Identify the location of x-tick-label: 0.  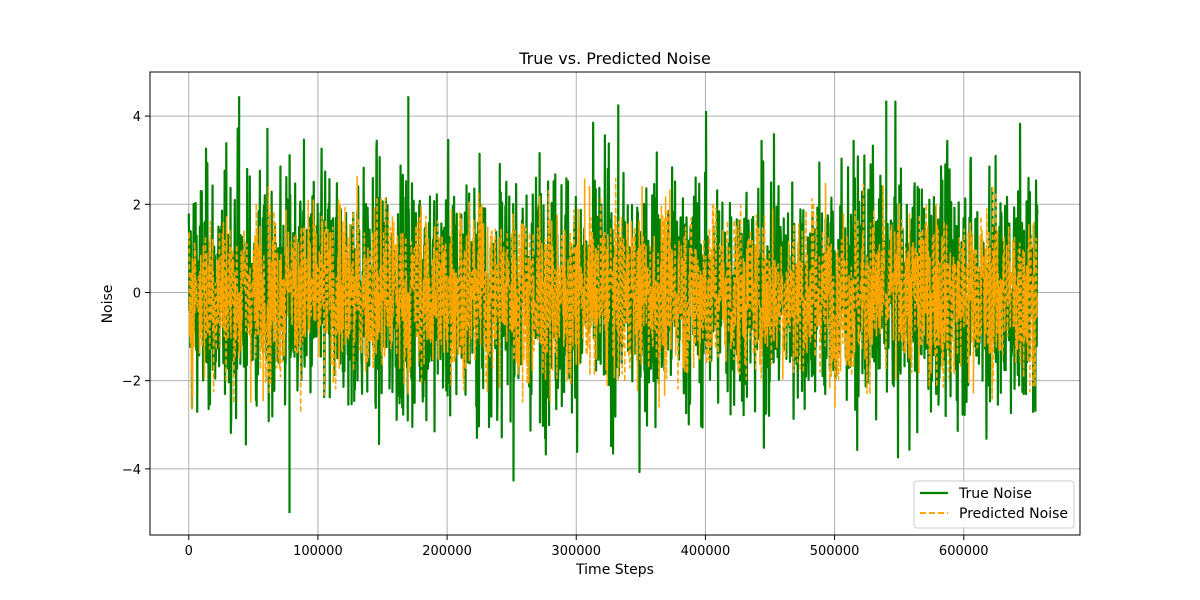
(189, 551).